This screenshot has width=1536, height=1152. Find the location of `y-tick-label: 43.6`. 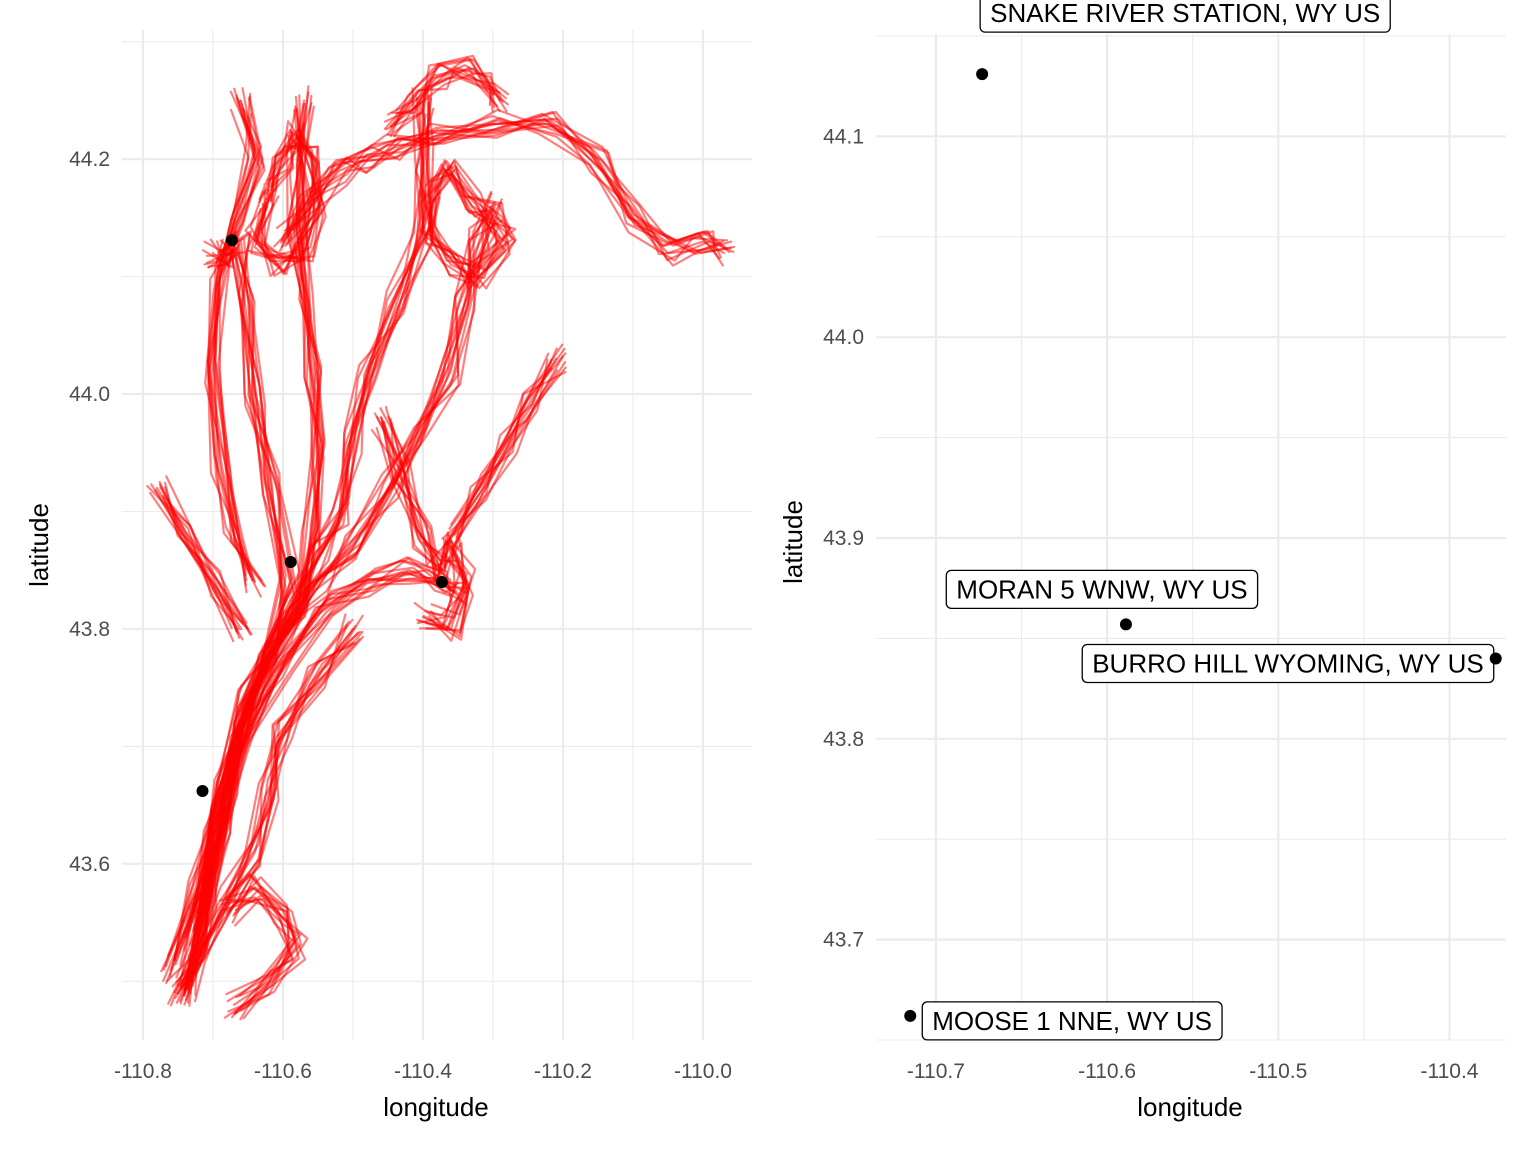

y-tick-label: 43.6 is located at coordinates (89, 864).